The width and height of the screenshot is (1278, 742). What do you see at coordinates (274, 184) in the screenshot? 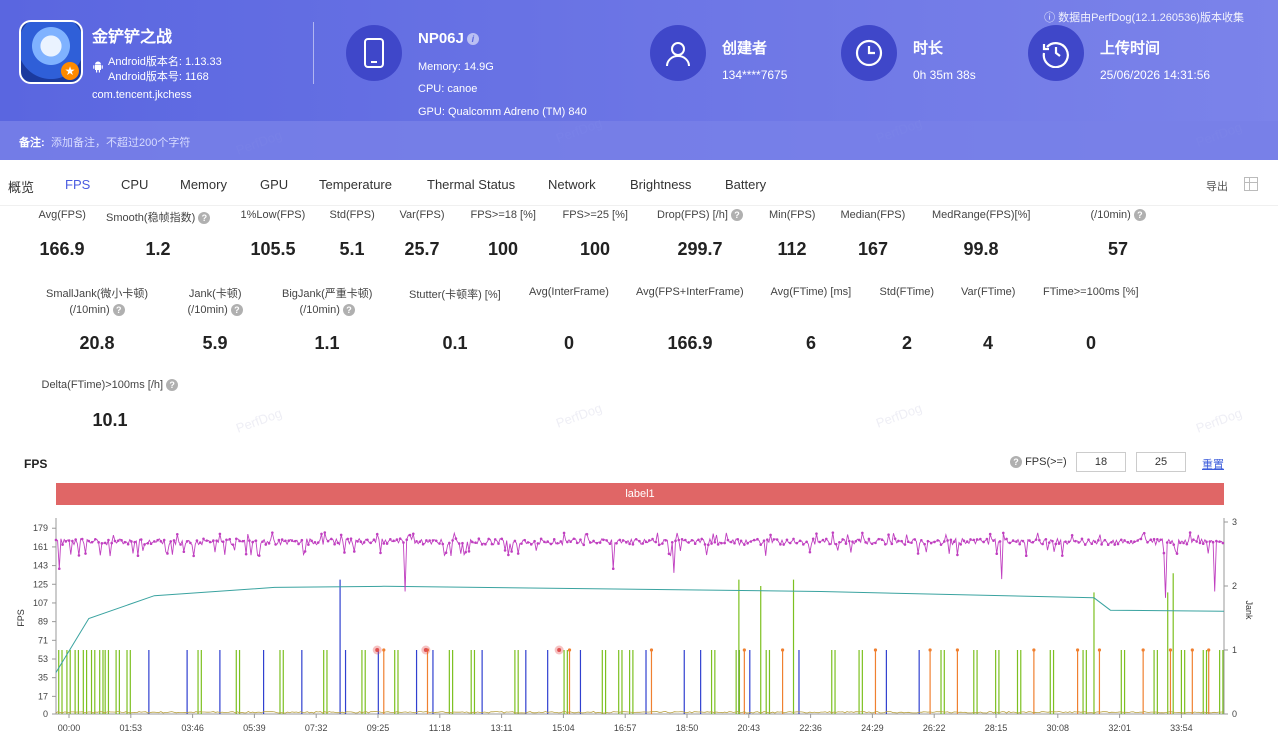
I see `tab-gpu: GPU` at bounding box center [274, 184].